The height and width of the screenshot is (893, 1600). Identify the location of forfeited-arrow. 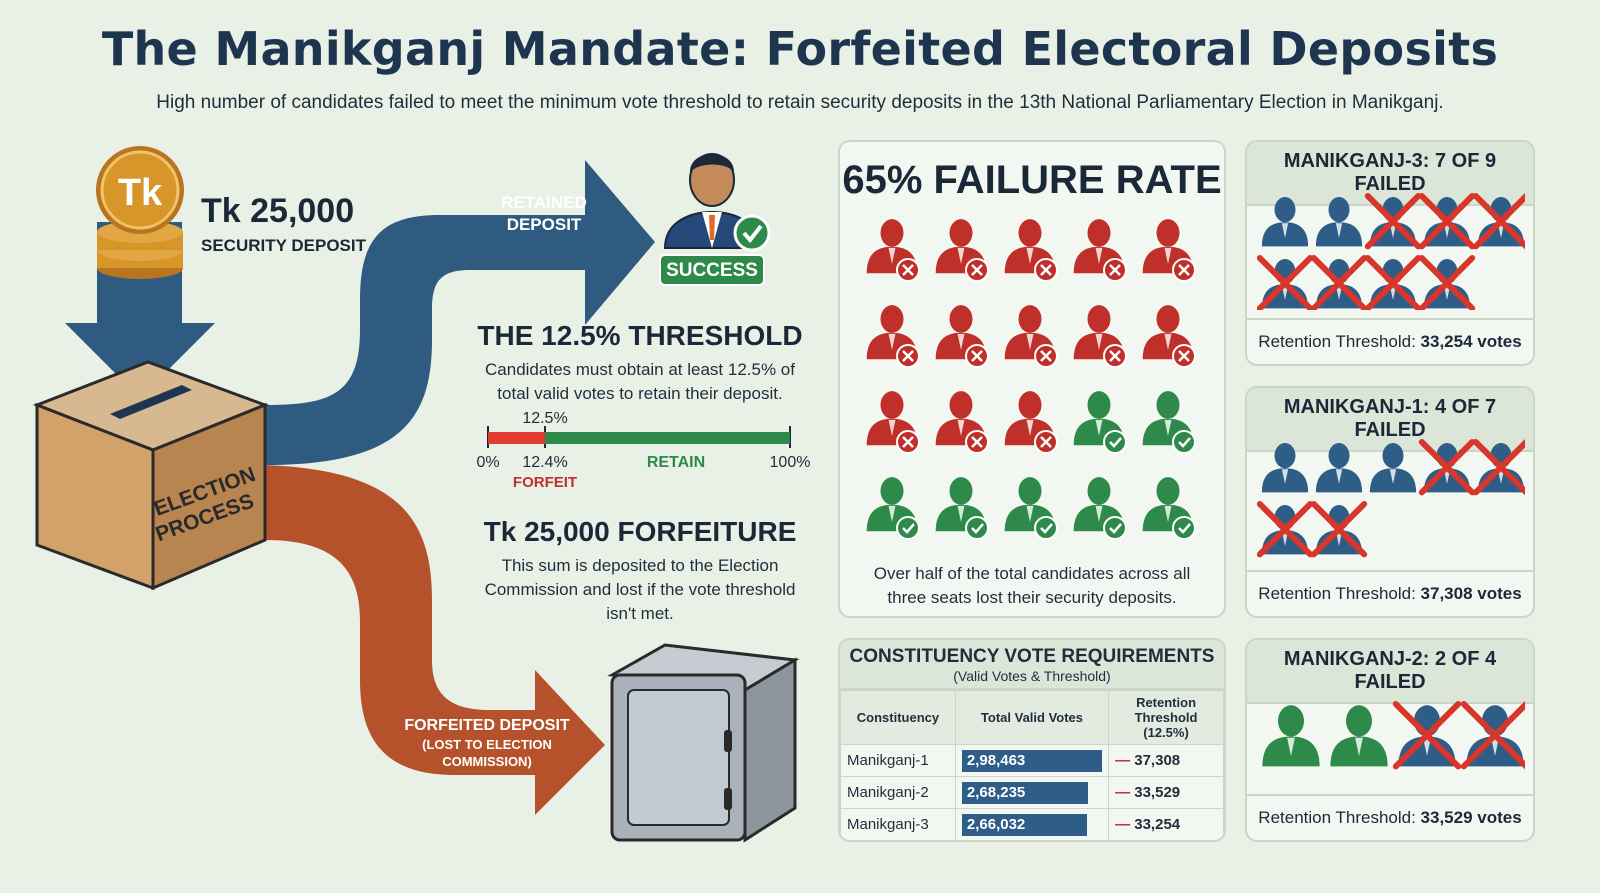
(435, 640).